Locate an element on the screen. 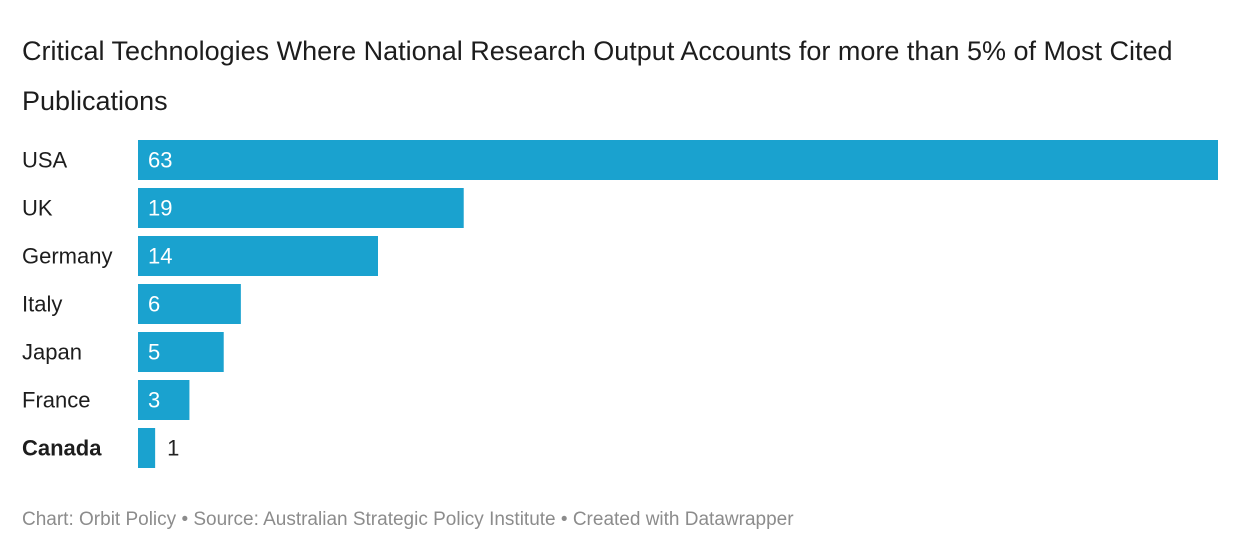 This screenshot has width=1240, height=554. category-label: Japan is located at coordinates (52, 352).